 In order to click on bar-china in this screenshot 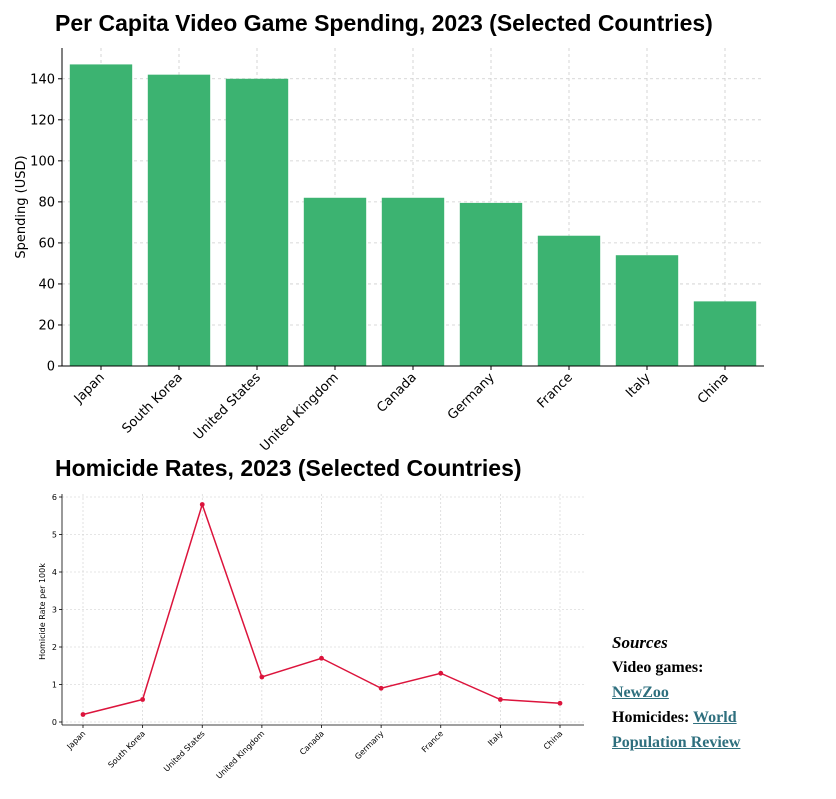, I will do `click(725, 333)`.